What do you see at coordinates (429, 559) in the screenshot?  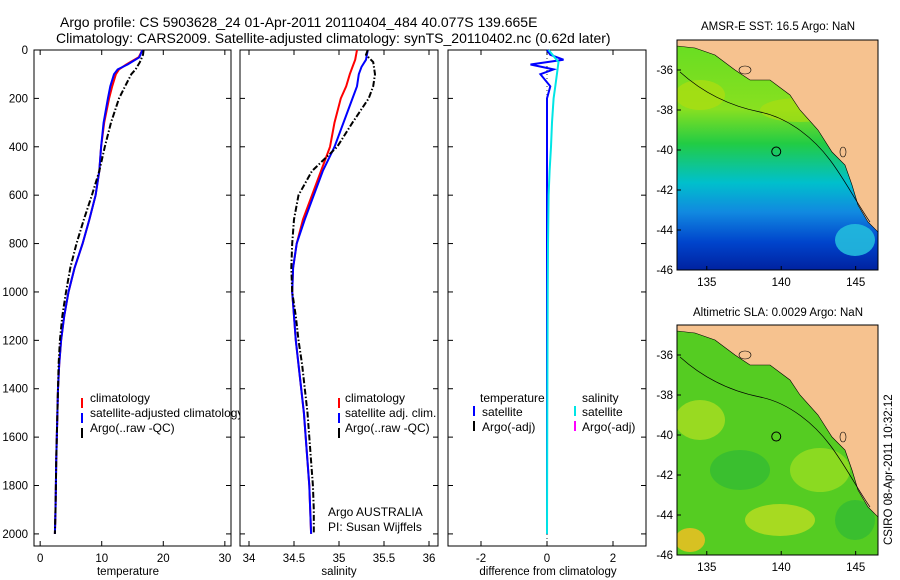 I see `x-tick-label: 36` at bounding box center [429, 559].